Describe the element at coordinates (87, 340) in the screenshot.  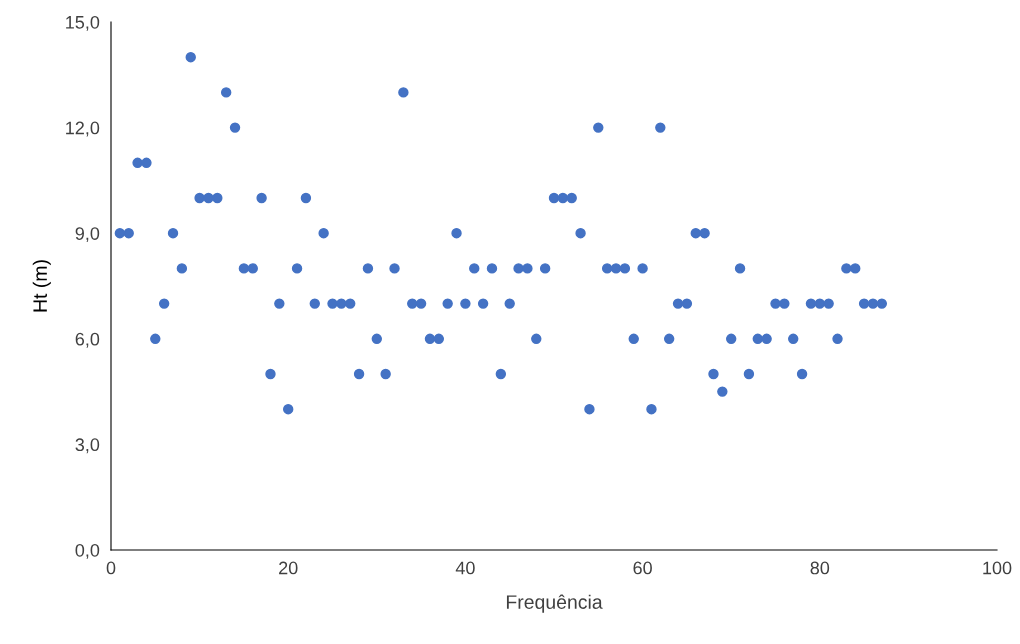
I see `y-tick-label: 6,0` at that location.